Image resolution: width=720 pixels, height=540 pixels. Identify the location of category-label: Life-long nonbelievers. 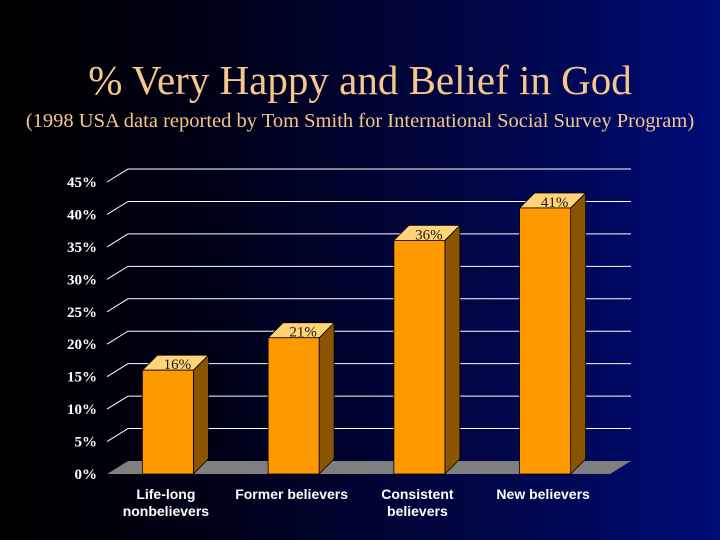
(166, 502).